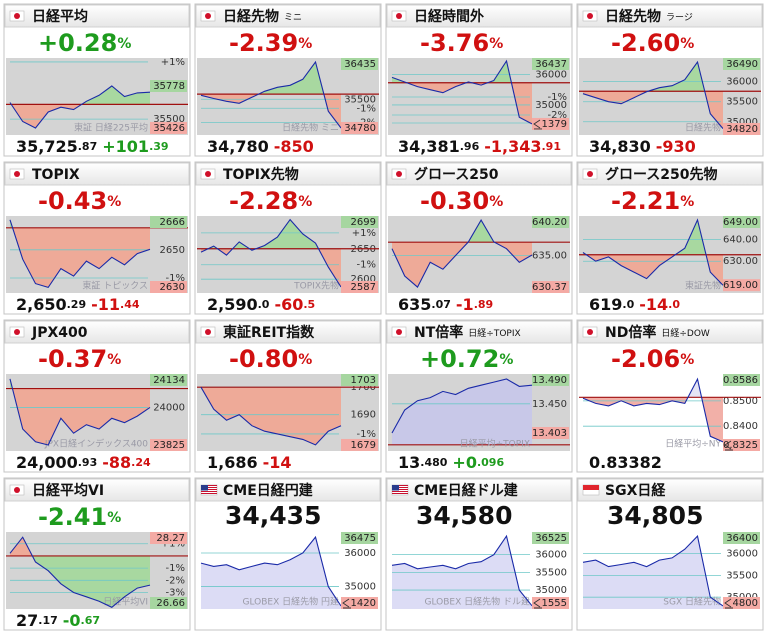 The width and height of the screenshot is (771, 635). Describe the element at coordinates (263, 43) in the screenshot. I see `change-value: -2.39` at that location.